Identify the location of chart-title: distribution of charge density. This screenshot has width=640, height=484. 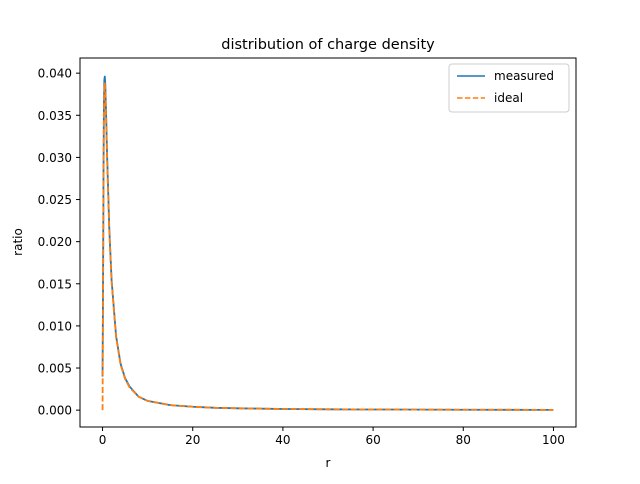
(328, 45).